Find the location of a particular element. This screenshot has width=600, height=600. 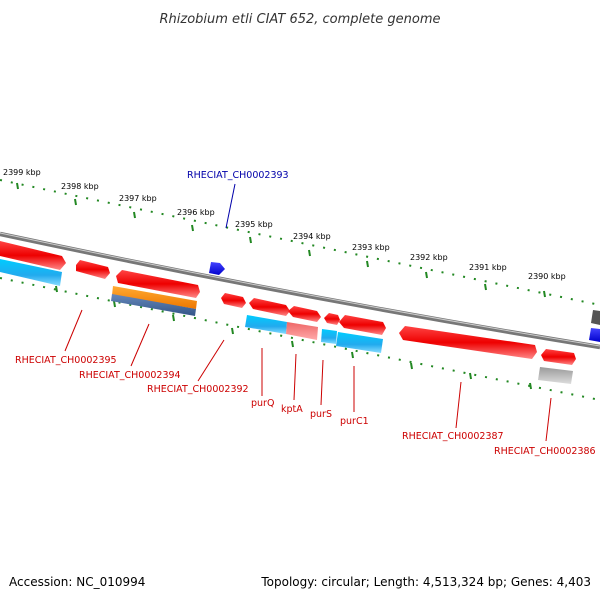

kbp-label: 2395 kbp is located at coordinates (254, 224).